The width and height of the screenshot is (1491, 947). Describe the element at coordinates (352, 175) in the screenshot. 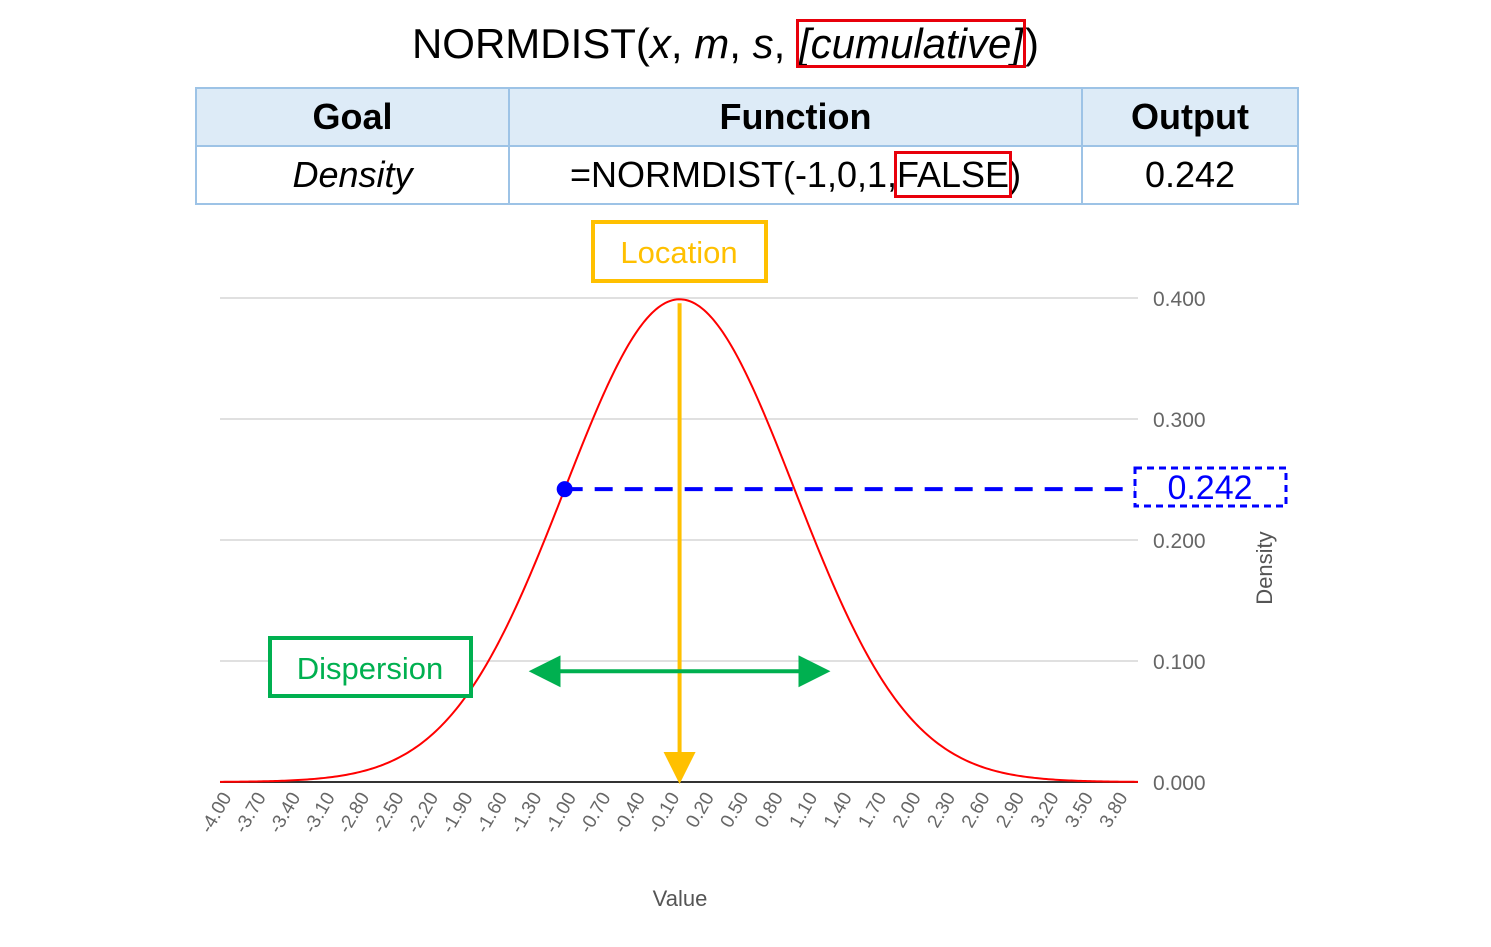

I see `cell-goal: Density` at that location.